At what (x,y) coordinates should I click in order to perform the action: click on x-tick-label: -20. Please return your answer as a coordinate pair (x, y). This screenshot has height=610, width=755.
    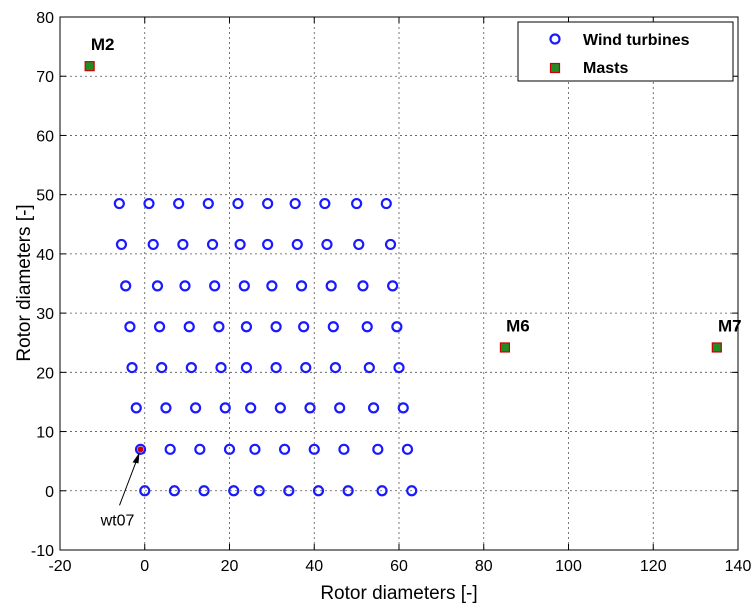
    Looking at the image, I should click on (59, 566).